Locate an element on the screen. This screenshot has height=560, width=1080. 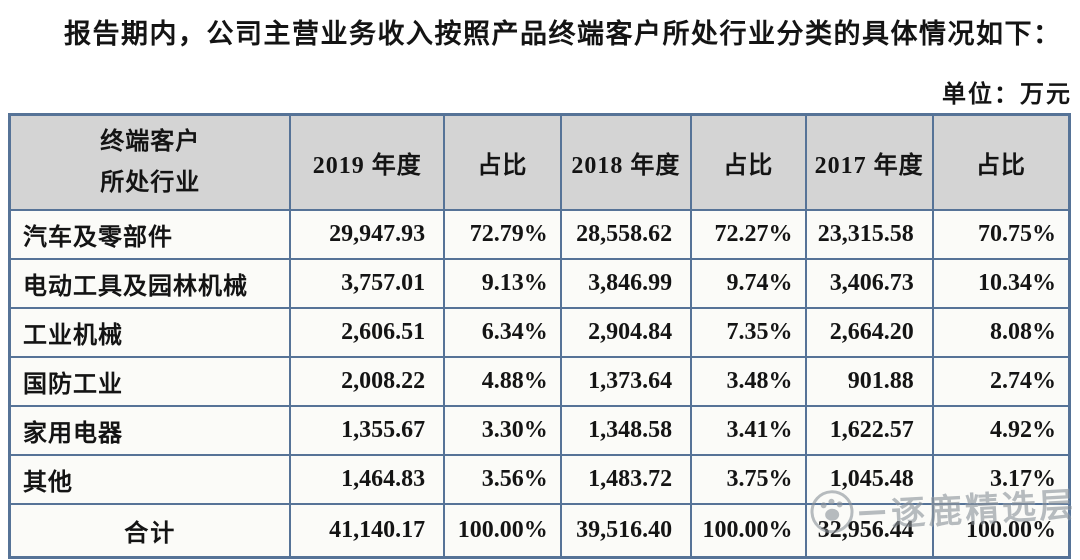
cell-industry: 工业机械 is located at coordinates (150, 332).